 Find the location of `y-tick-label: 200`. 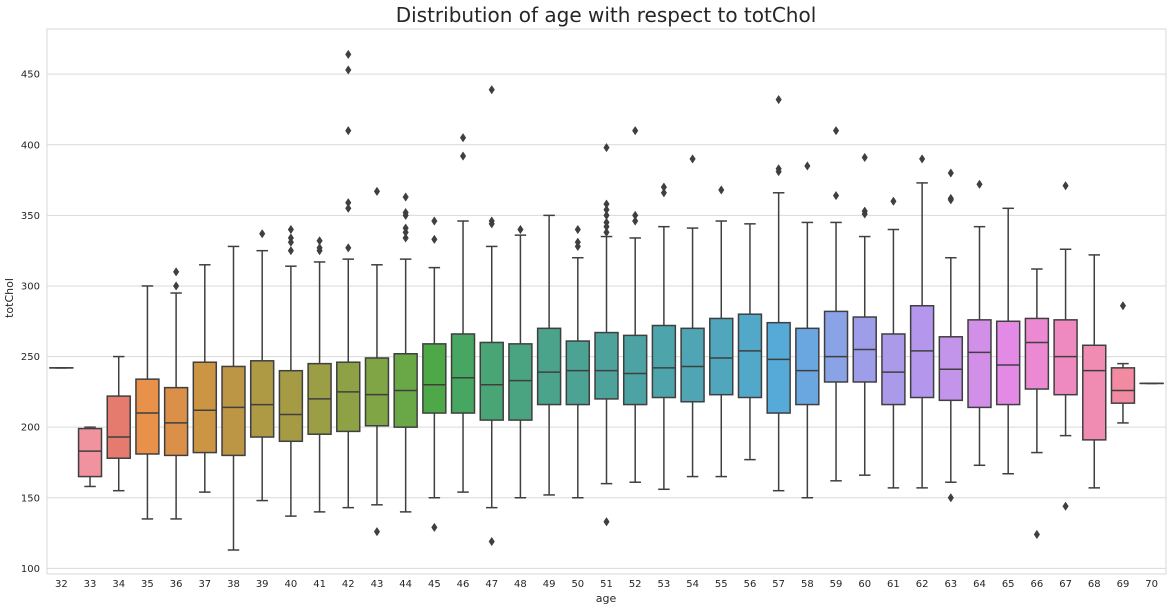

y-tick-label: 200 is located at coordinates (30, 428).